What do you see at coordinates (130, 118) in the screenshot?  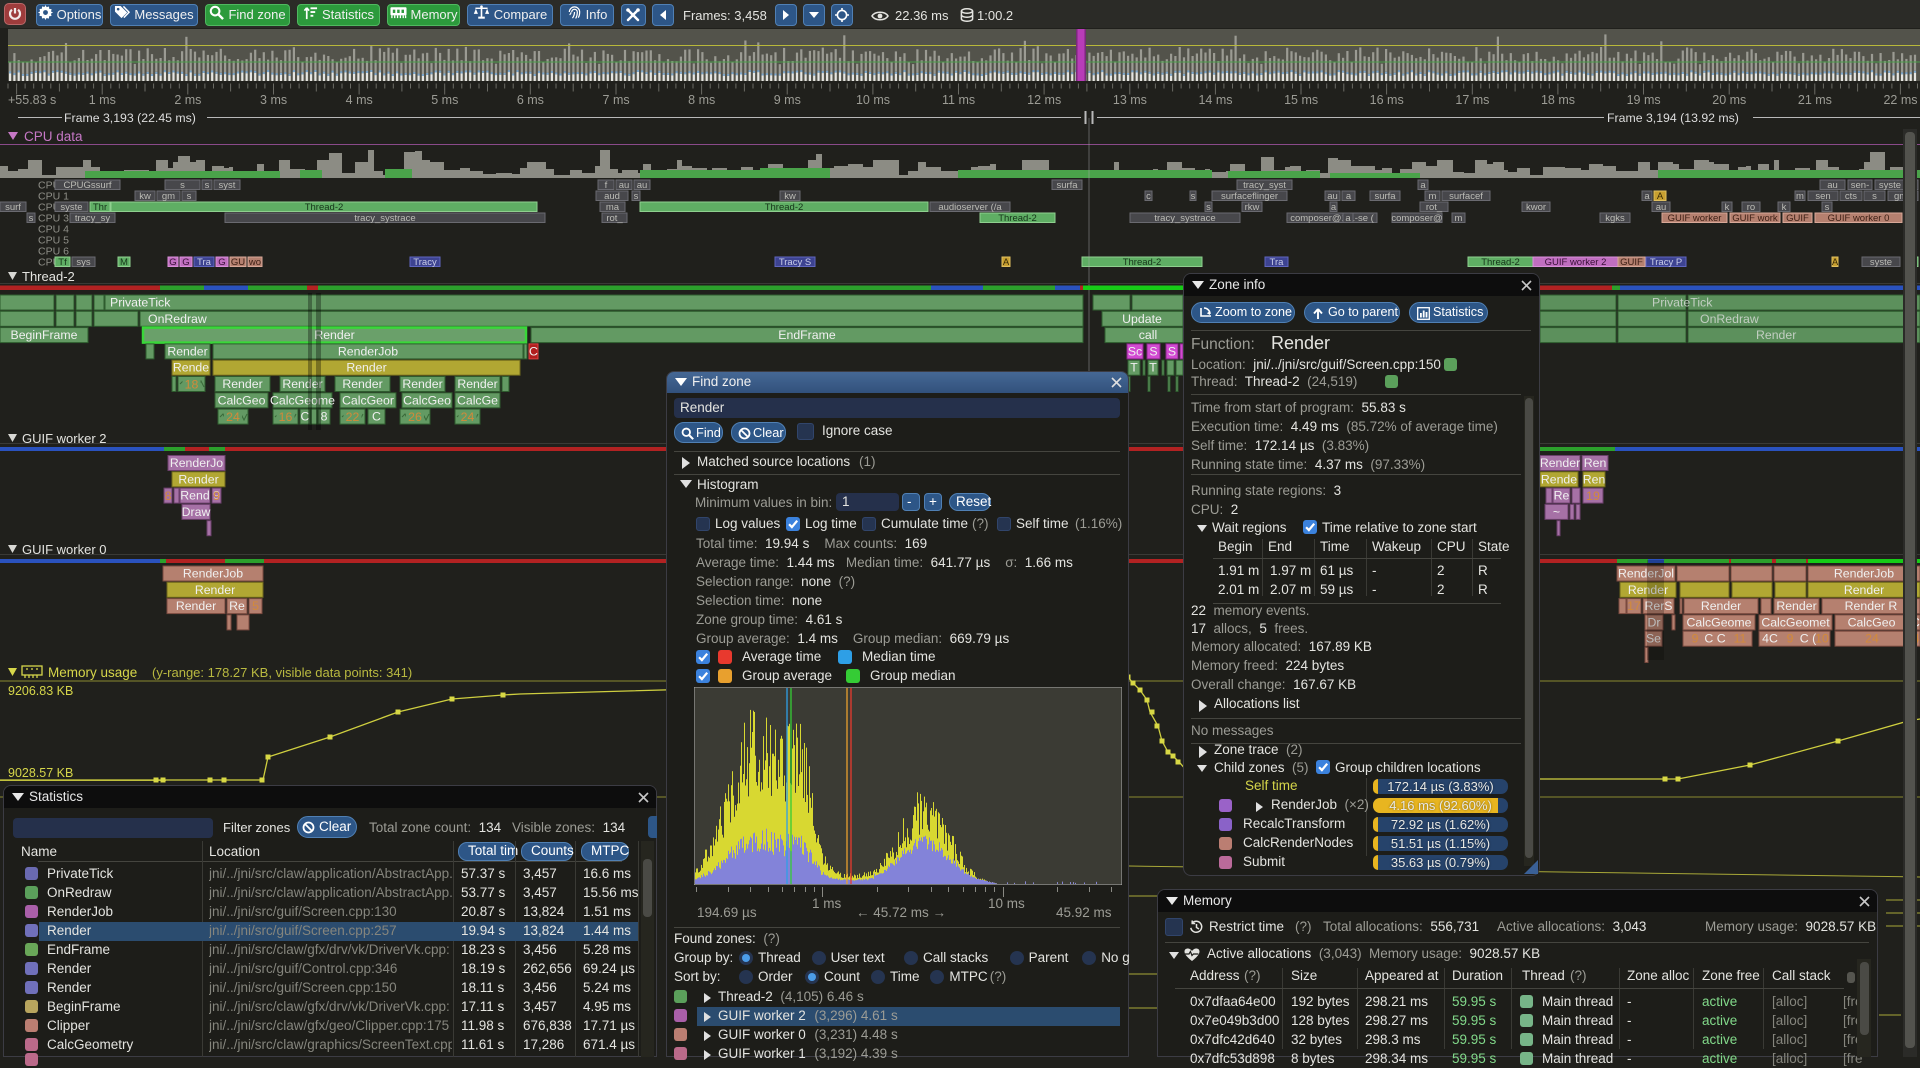 I see `svg-text: Frame 3,193 (22.45 ms)` at bounding box center [130, 118].